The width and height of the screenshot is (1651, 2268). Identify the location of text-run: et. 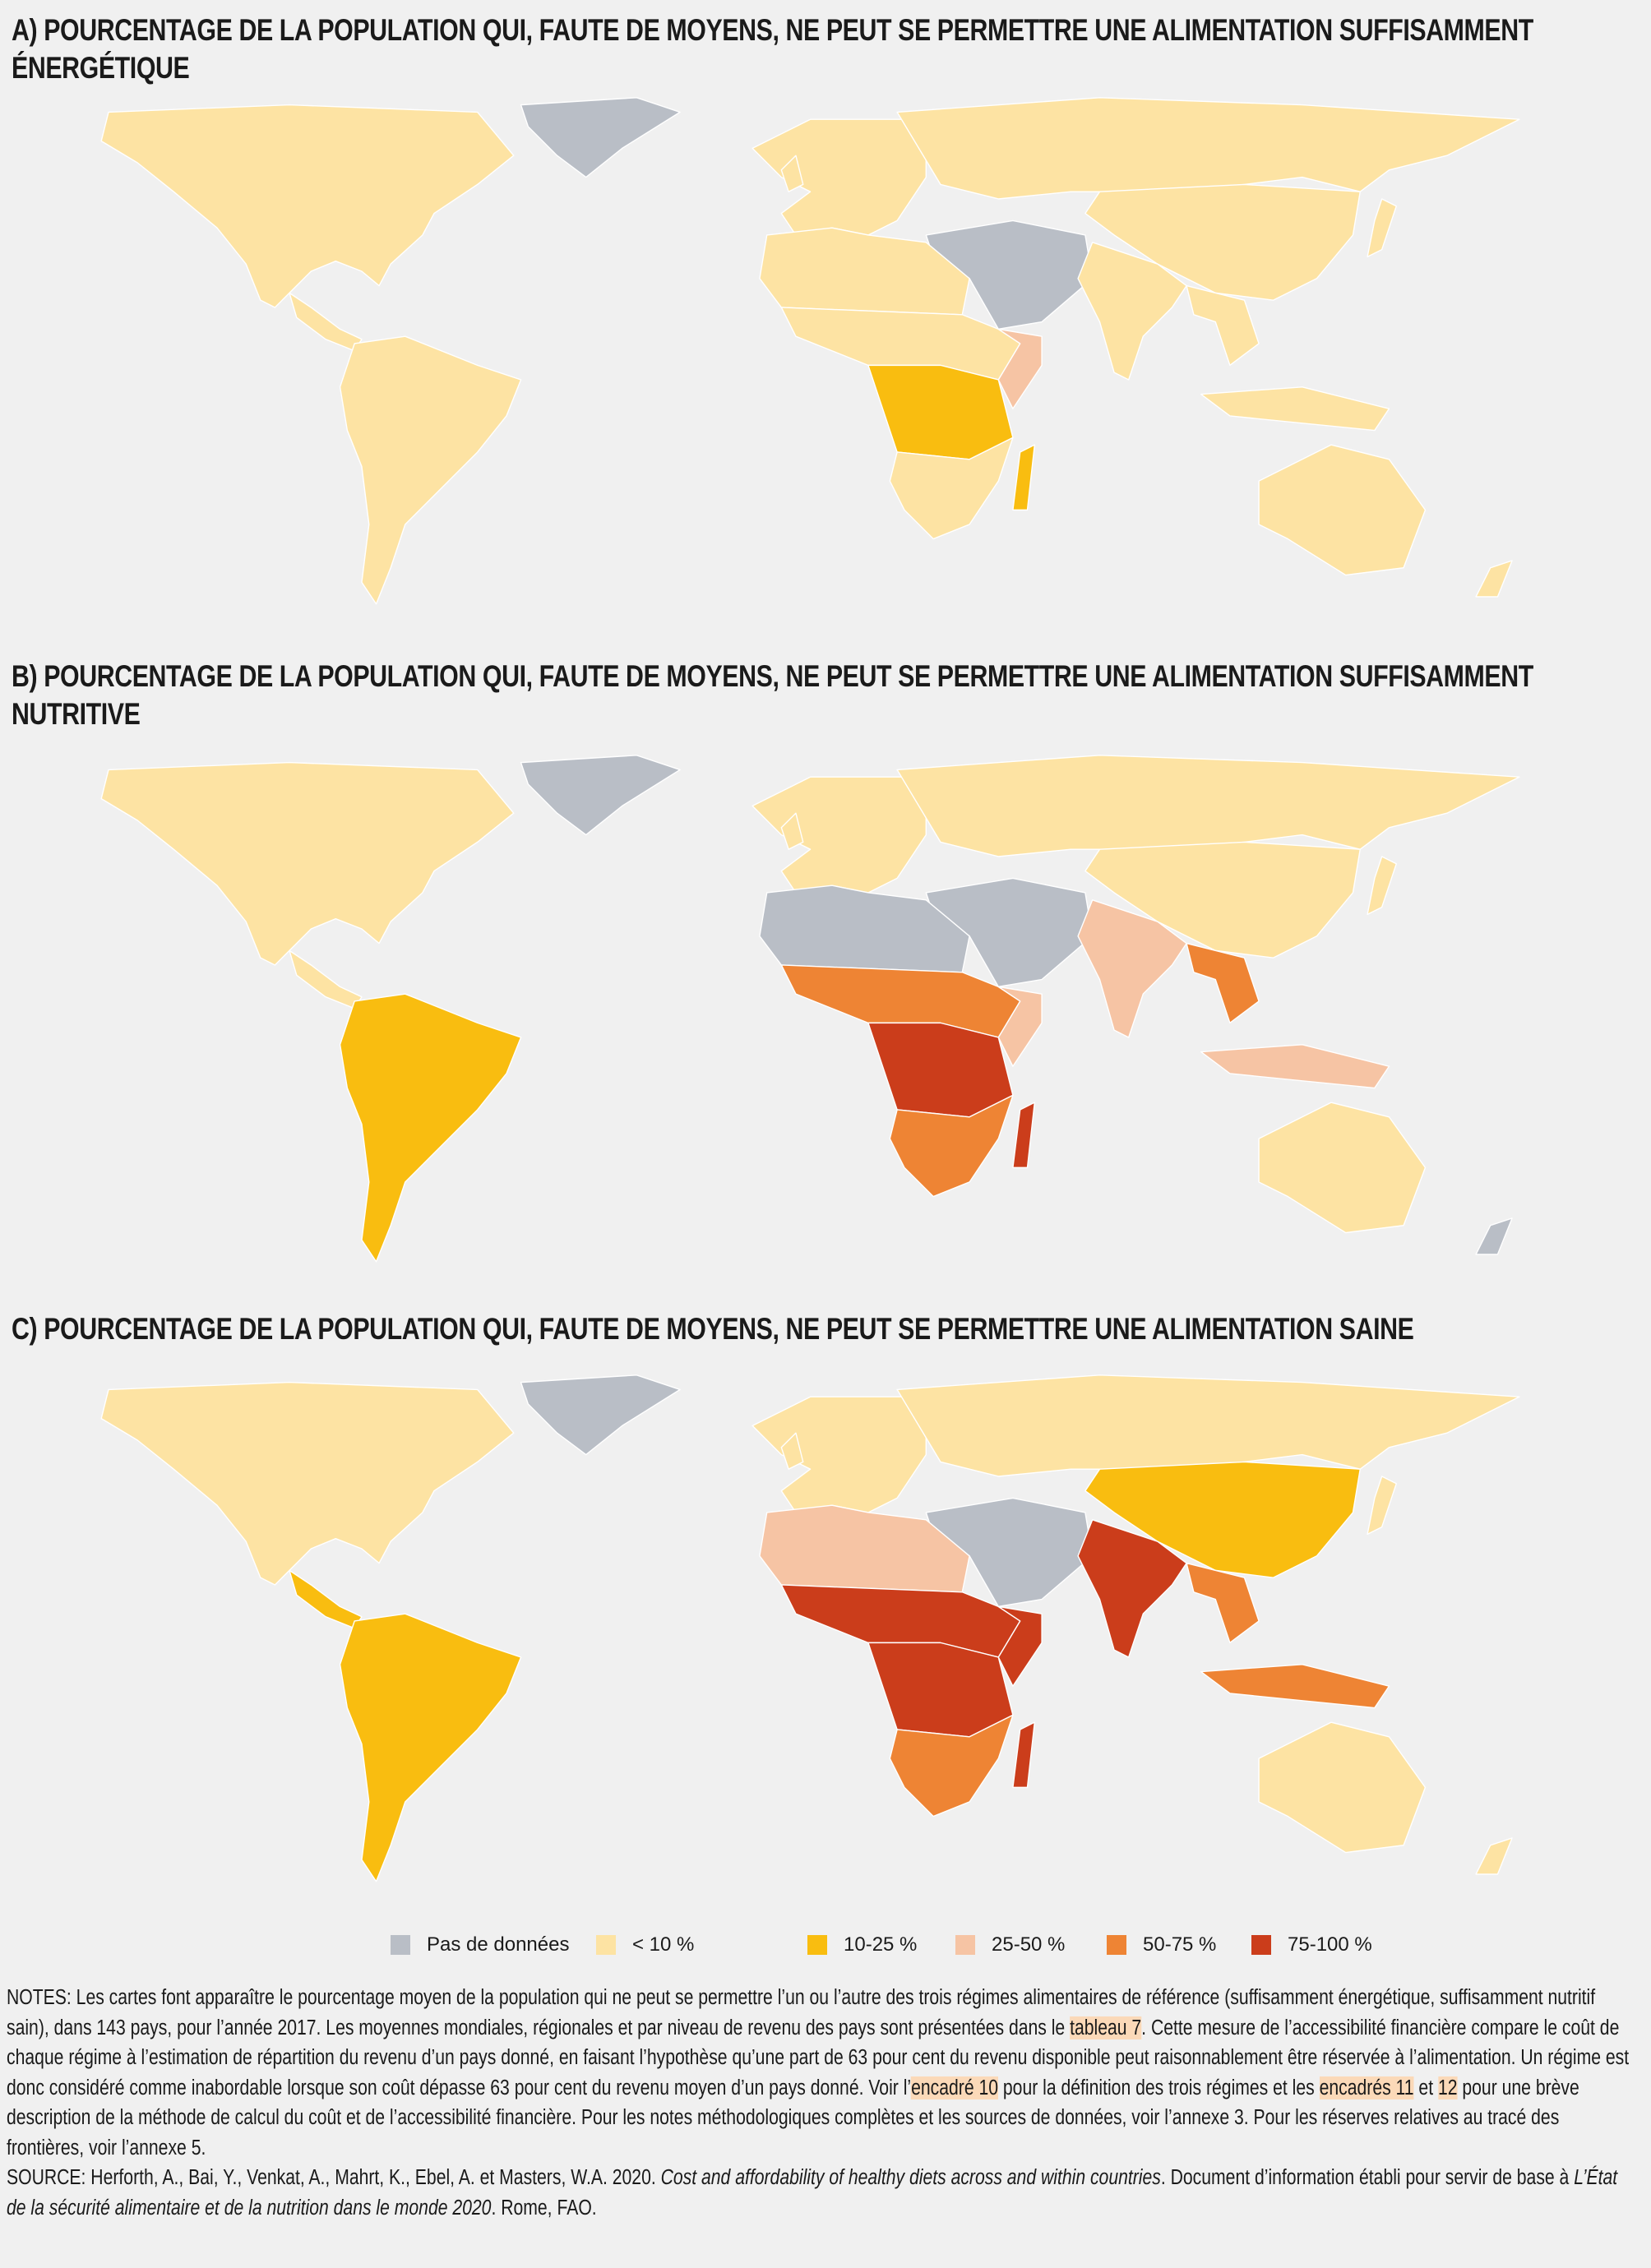
(1425, 2087).